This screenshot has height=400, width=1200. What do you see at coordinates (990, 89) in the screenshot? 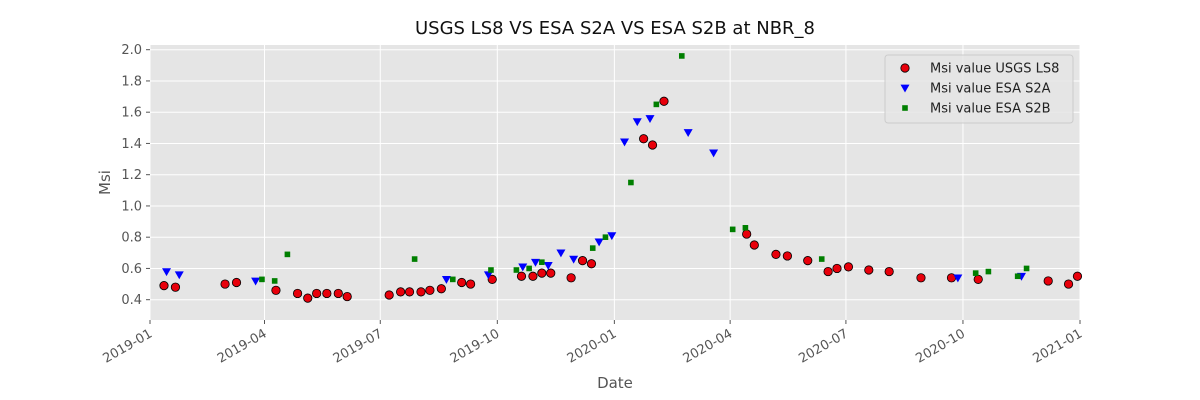
I see `legend-label: Msi value ESA S2A` at bounding box center [990, 89].